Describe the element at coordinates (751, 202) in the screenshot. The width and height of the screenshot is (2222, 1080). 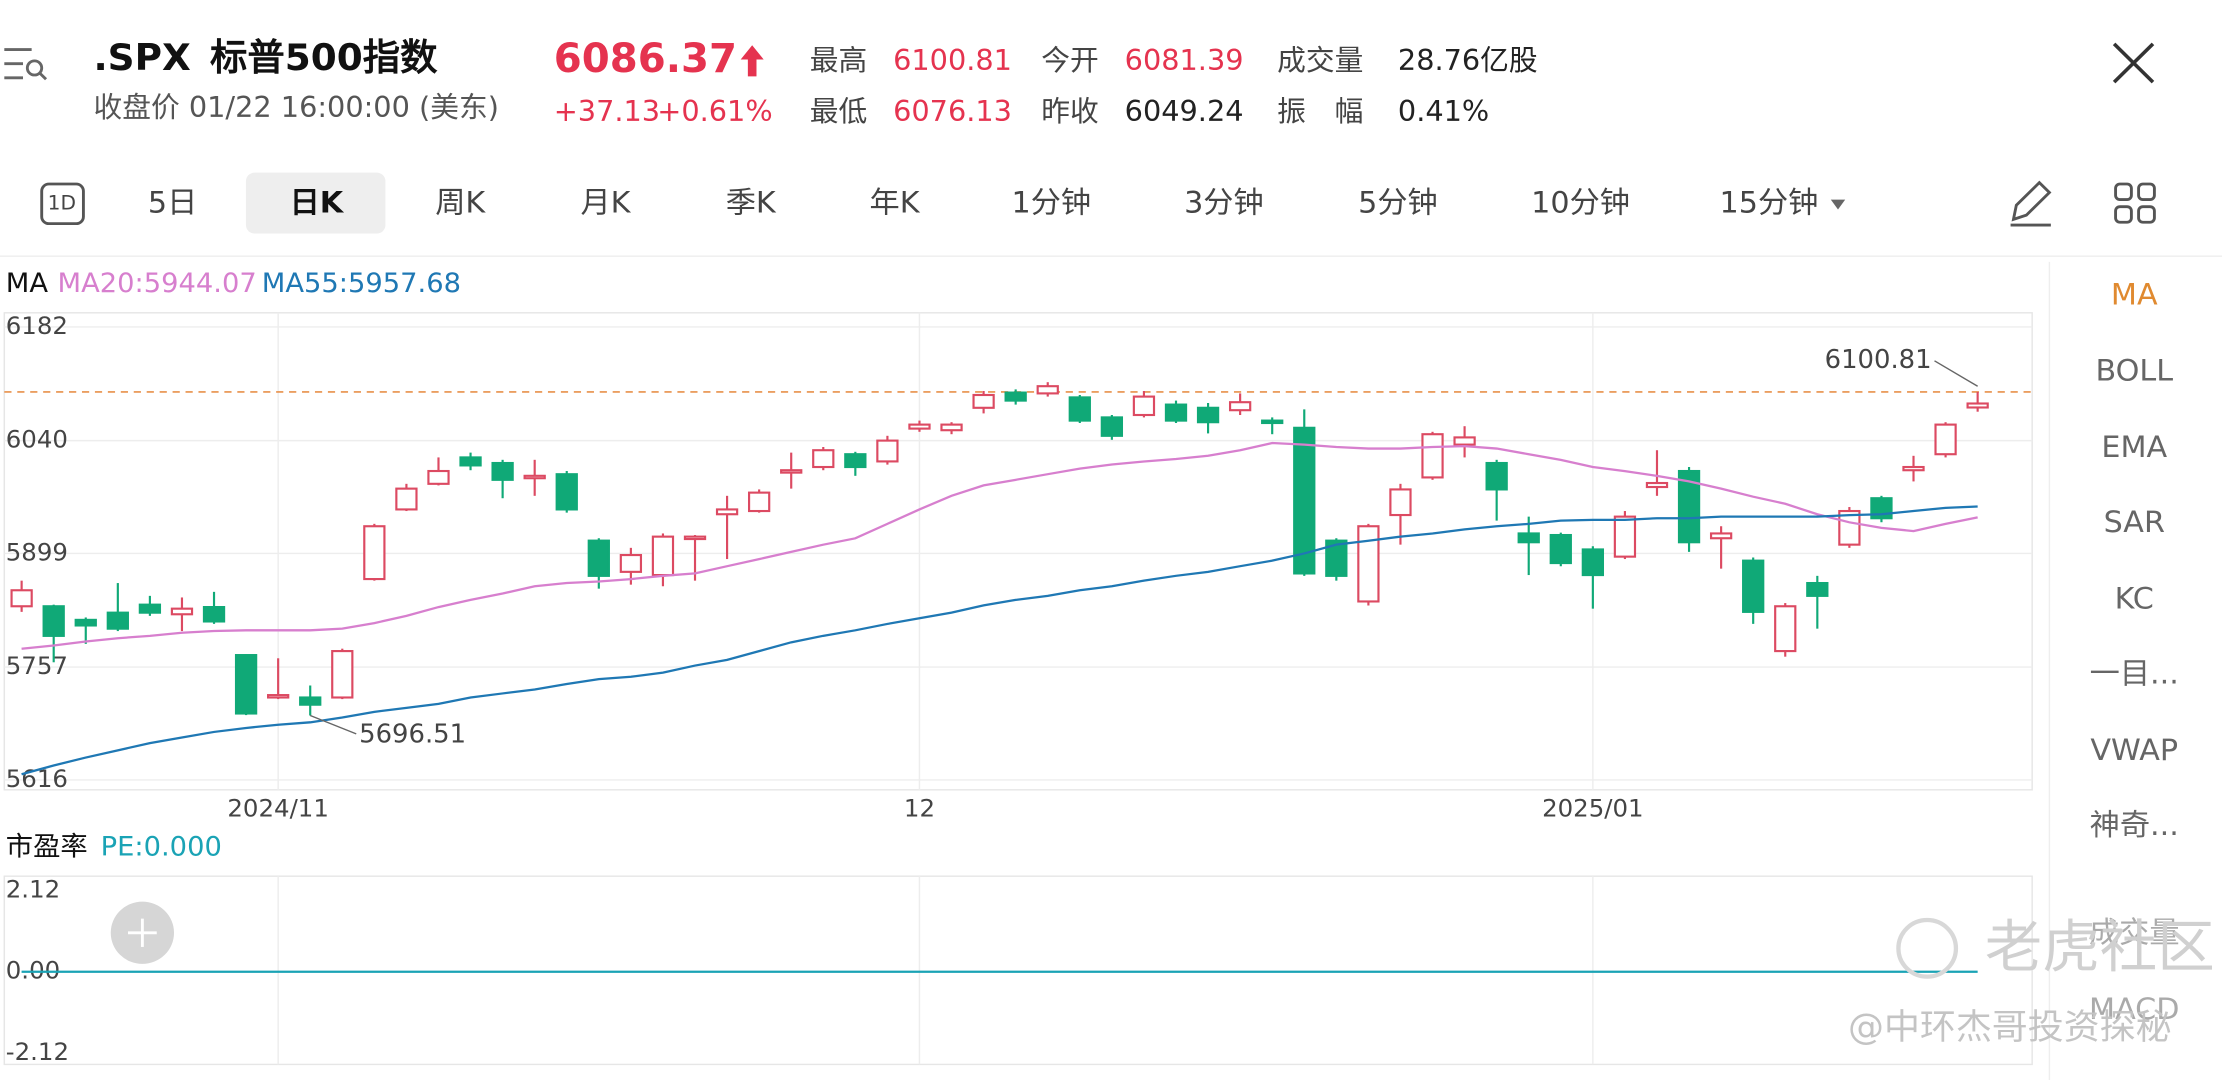
I see `tab: 季K` at that location.